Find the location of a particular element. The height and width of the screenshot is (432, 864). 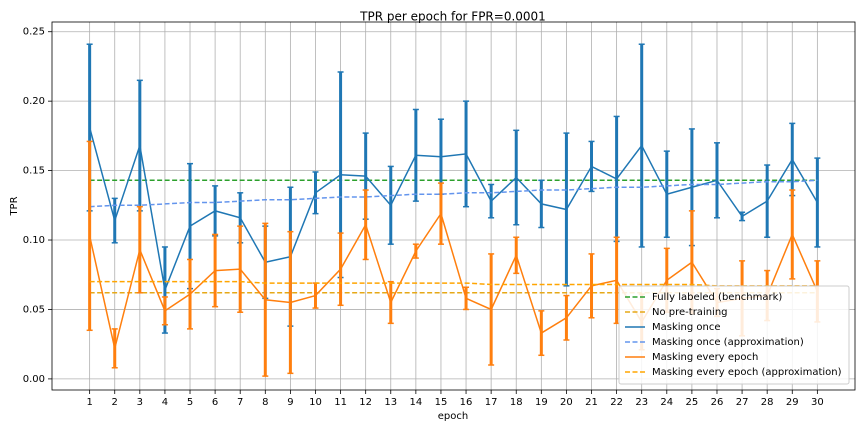

x-tick-label: 30 is located at coordinates (817, 402).